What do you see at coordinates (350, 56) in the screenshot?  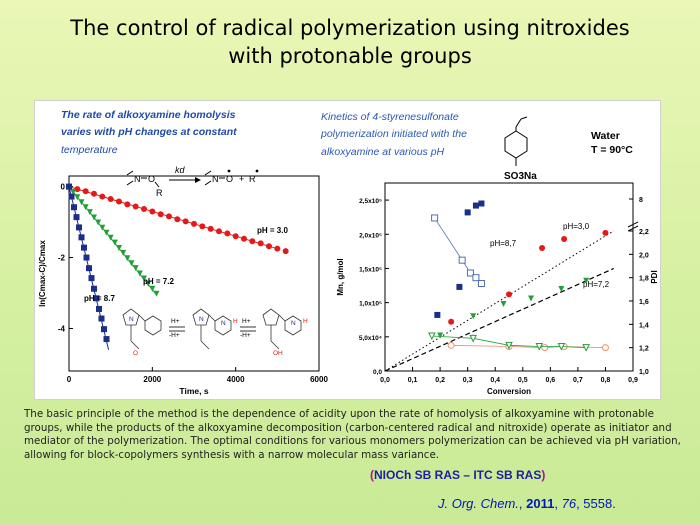 I see `title-line-2: with protonable groups` at bounding box center [350, 56].